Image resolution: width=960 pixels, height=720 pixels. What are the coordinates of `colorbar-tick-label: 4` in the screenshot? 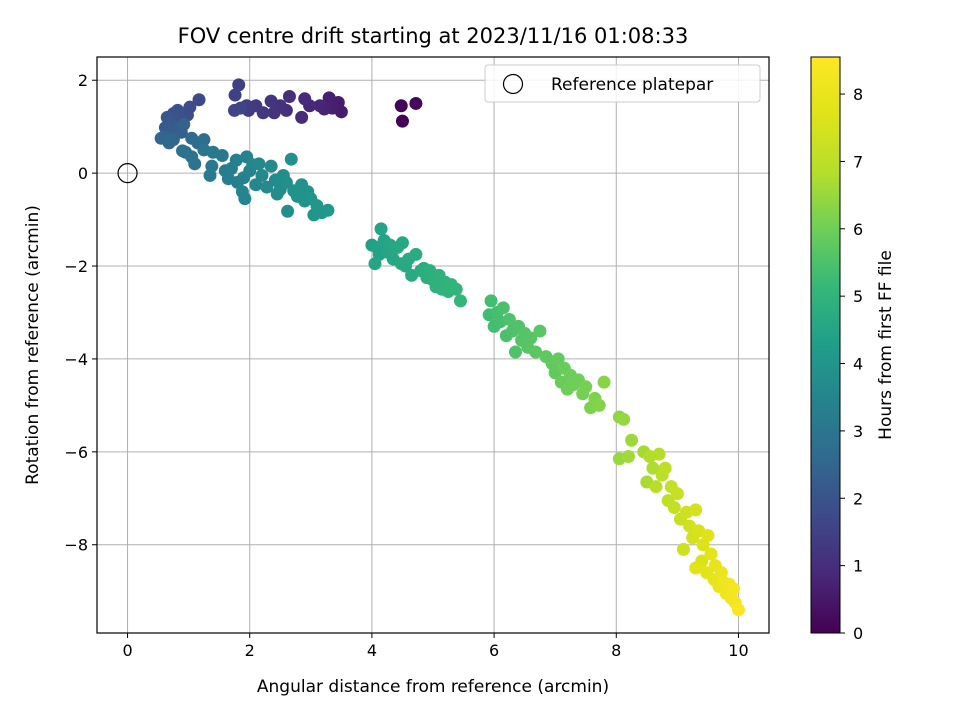 It's located at (858, 364).